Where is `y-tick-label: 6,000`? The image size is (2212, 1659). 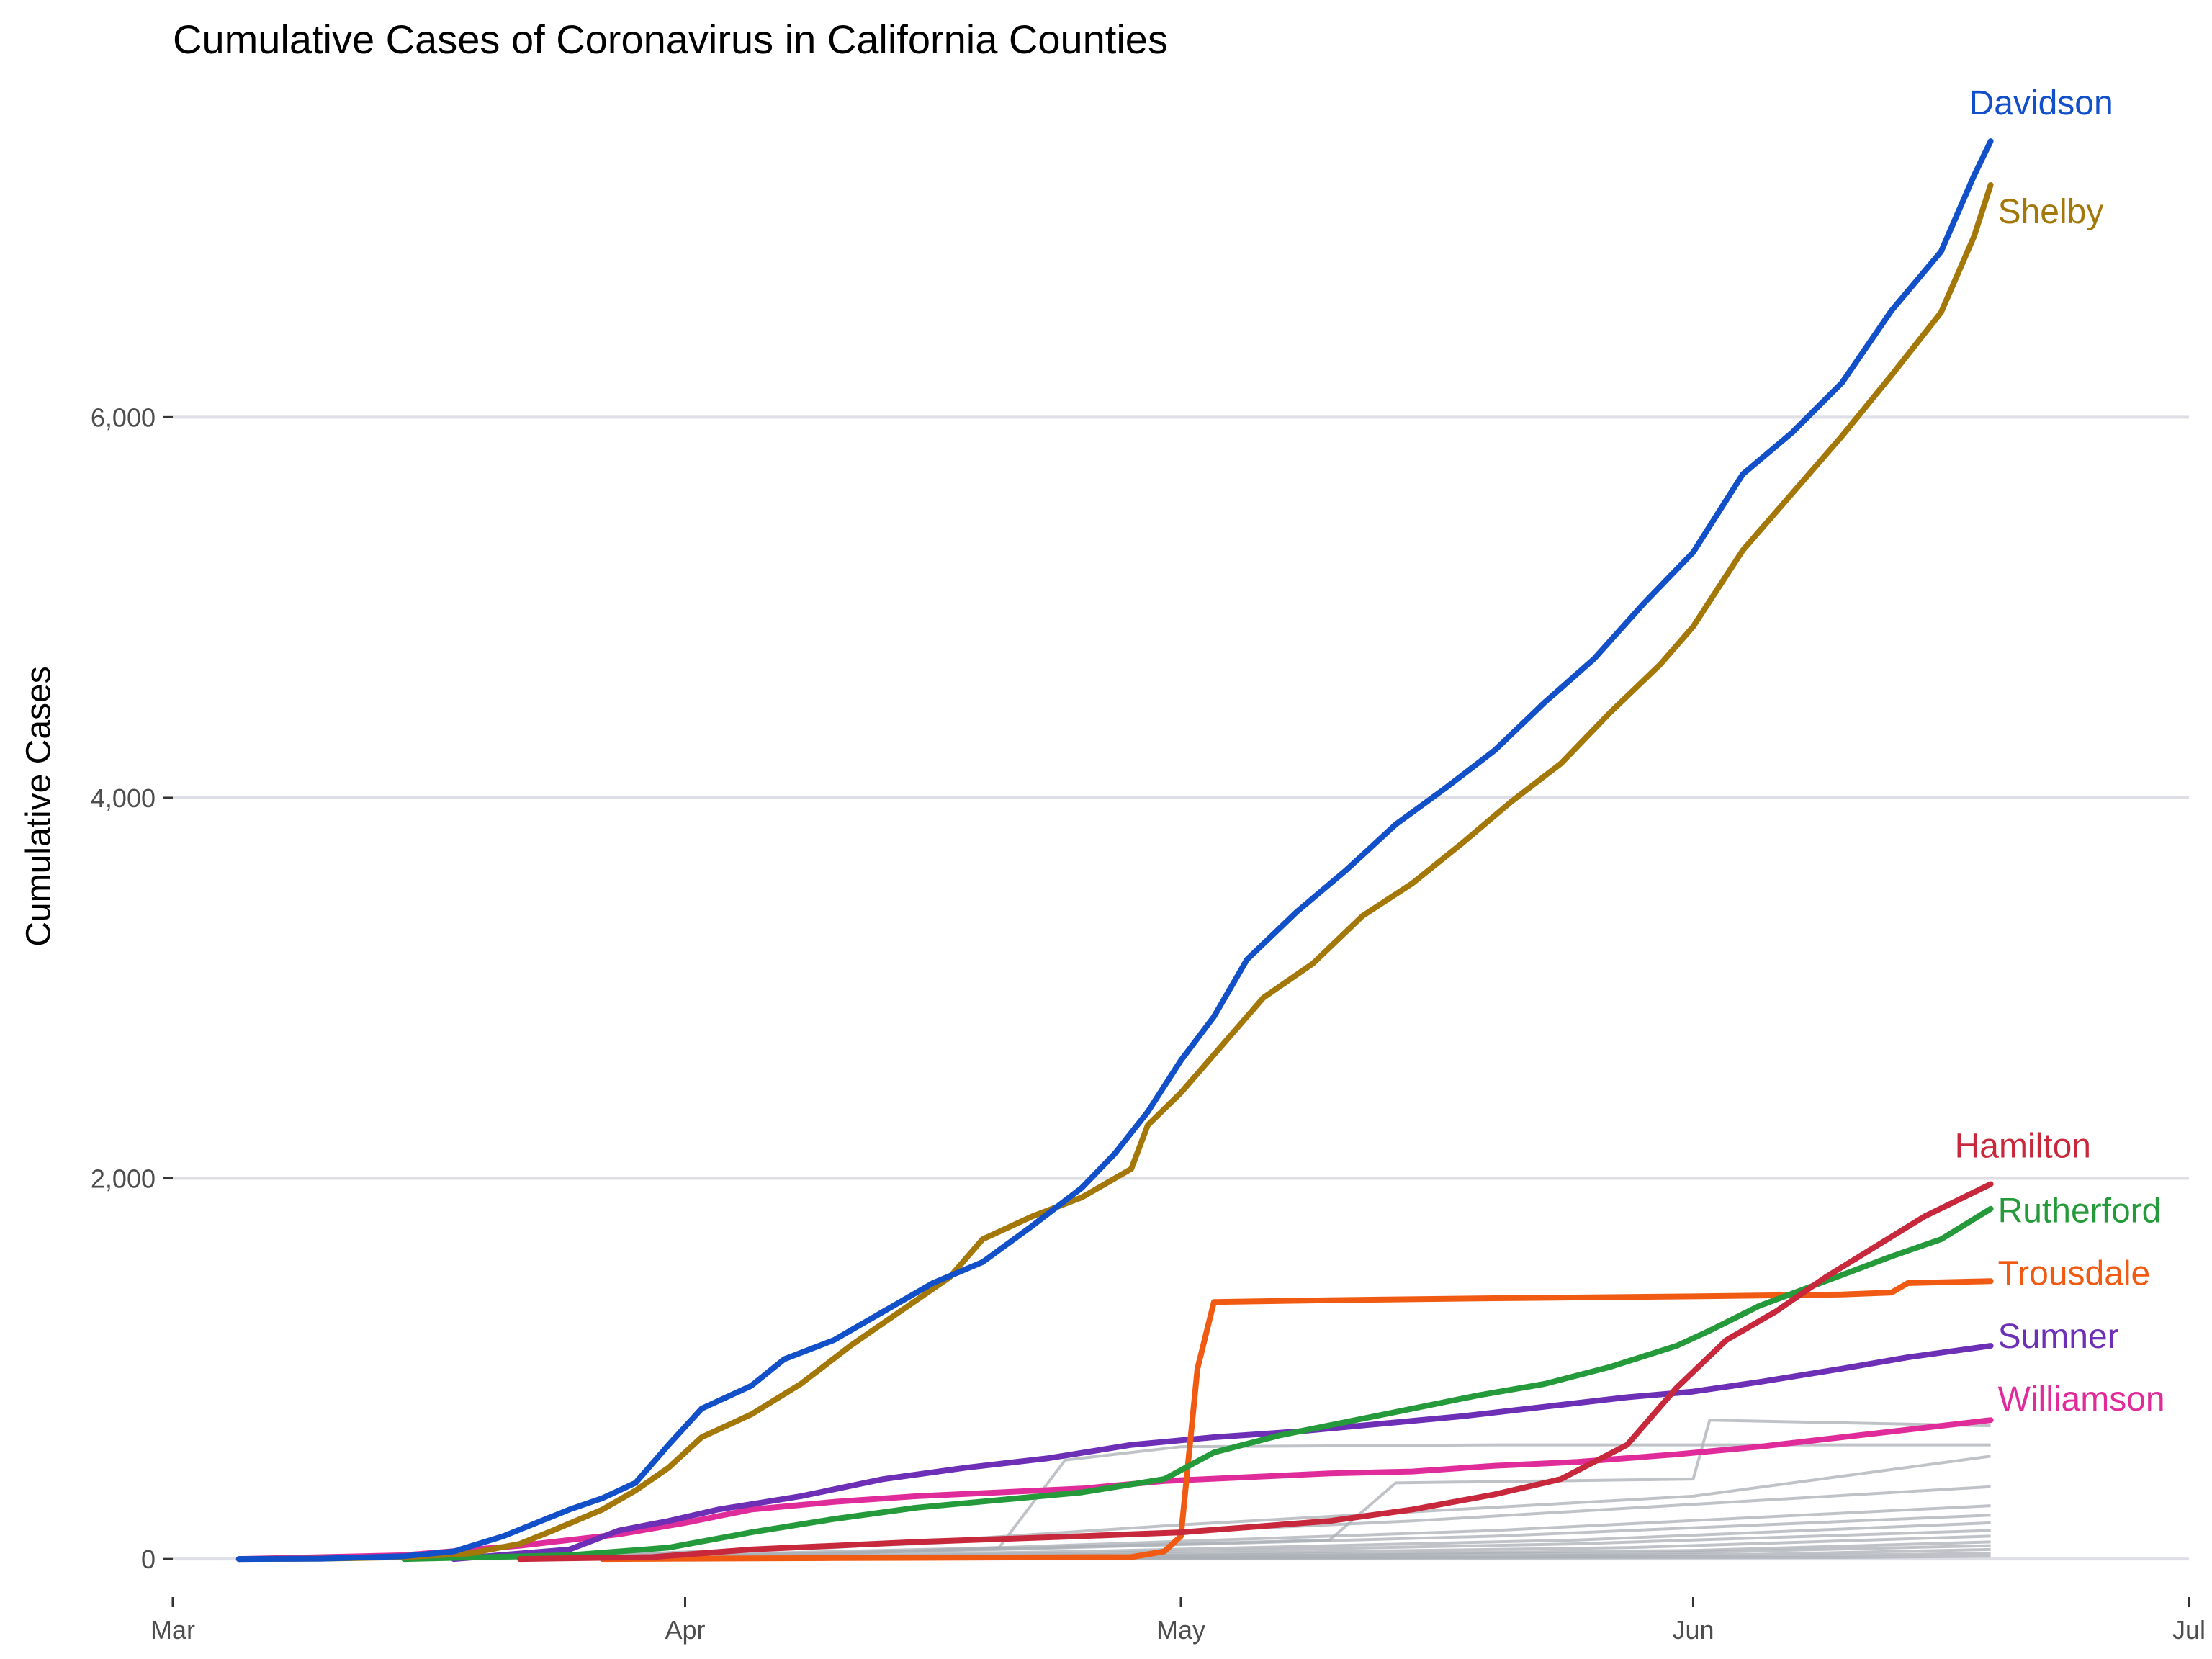
y-tick-label: 6,000 is located at coordinates (123, 417).